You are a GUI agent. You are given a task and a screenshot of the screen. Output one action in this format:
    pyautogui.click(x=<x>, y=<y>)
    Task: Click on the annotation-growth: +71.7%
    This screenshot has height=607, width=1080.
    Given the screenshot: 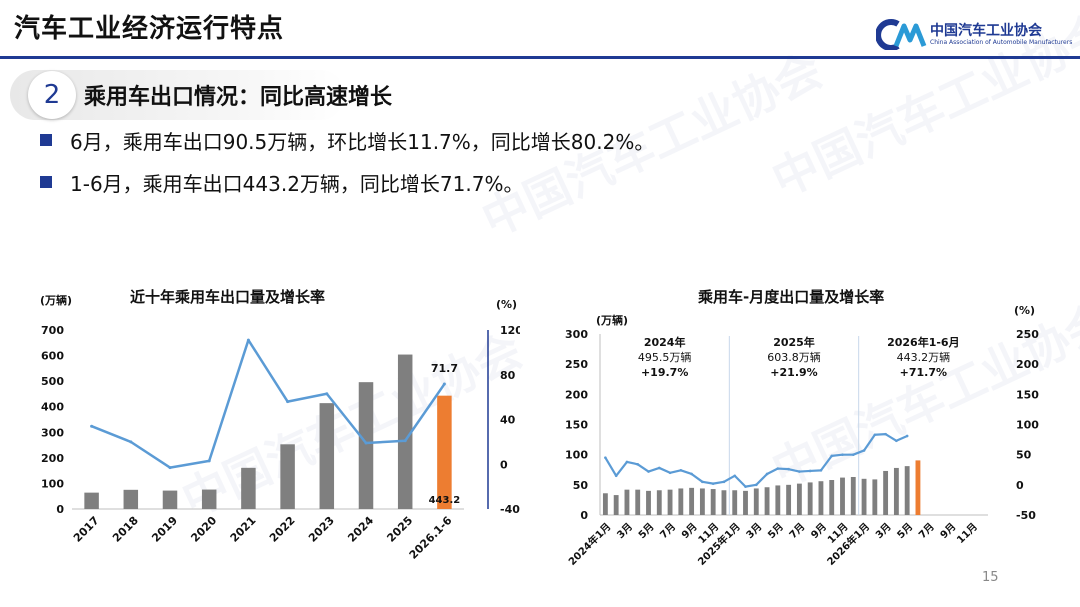 What is the action you would take?
    pyautogui.click(x=923, y=372)
    